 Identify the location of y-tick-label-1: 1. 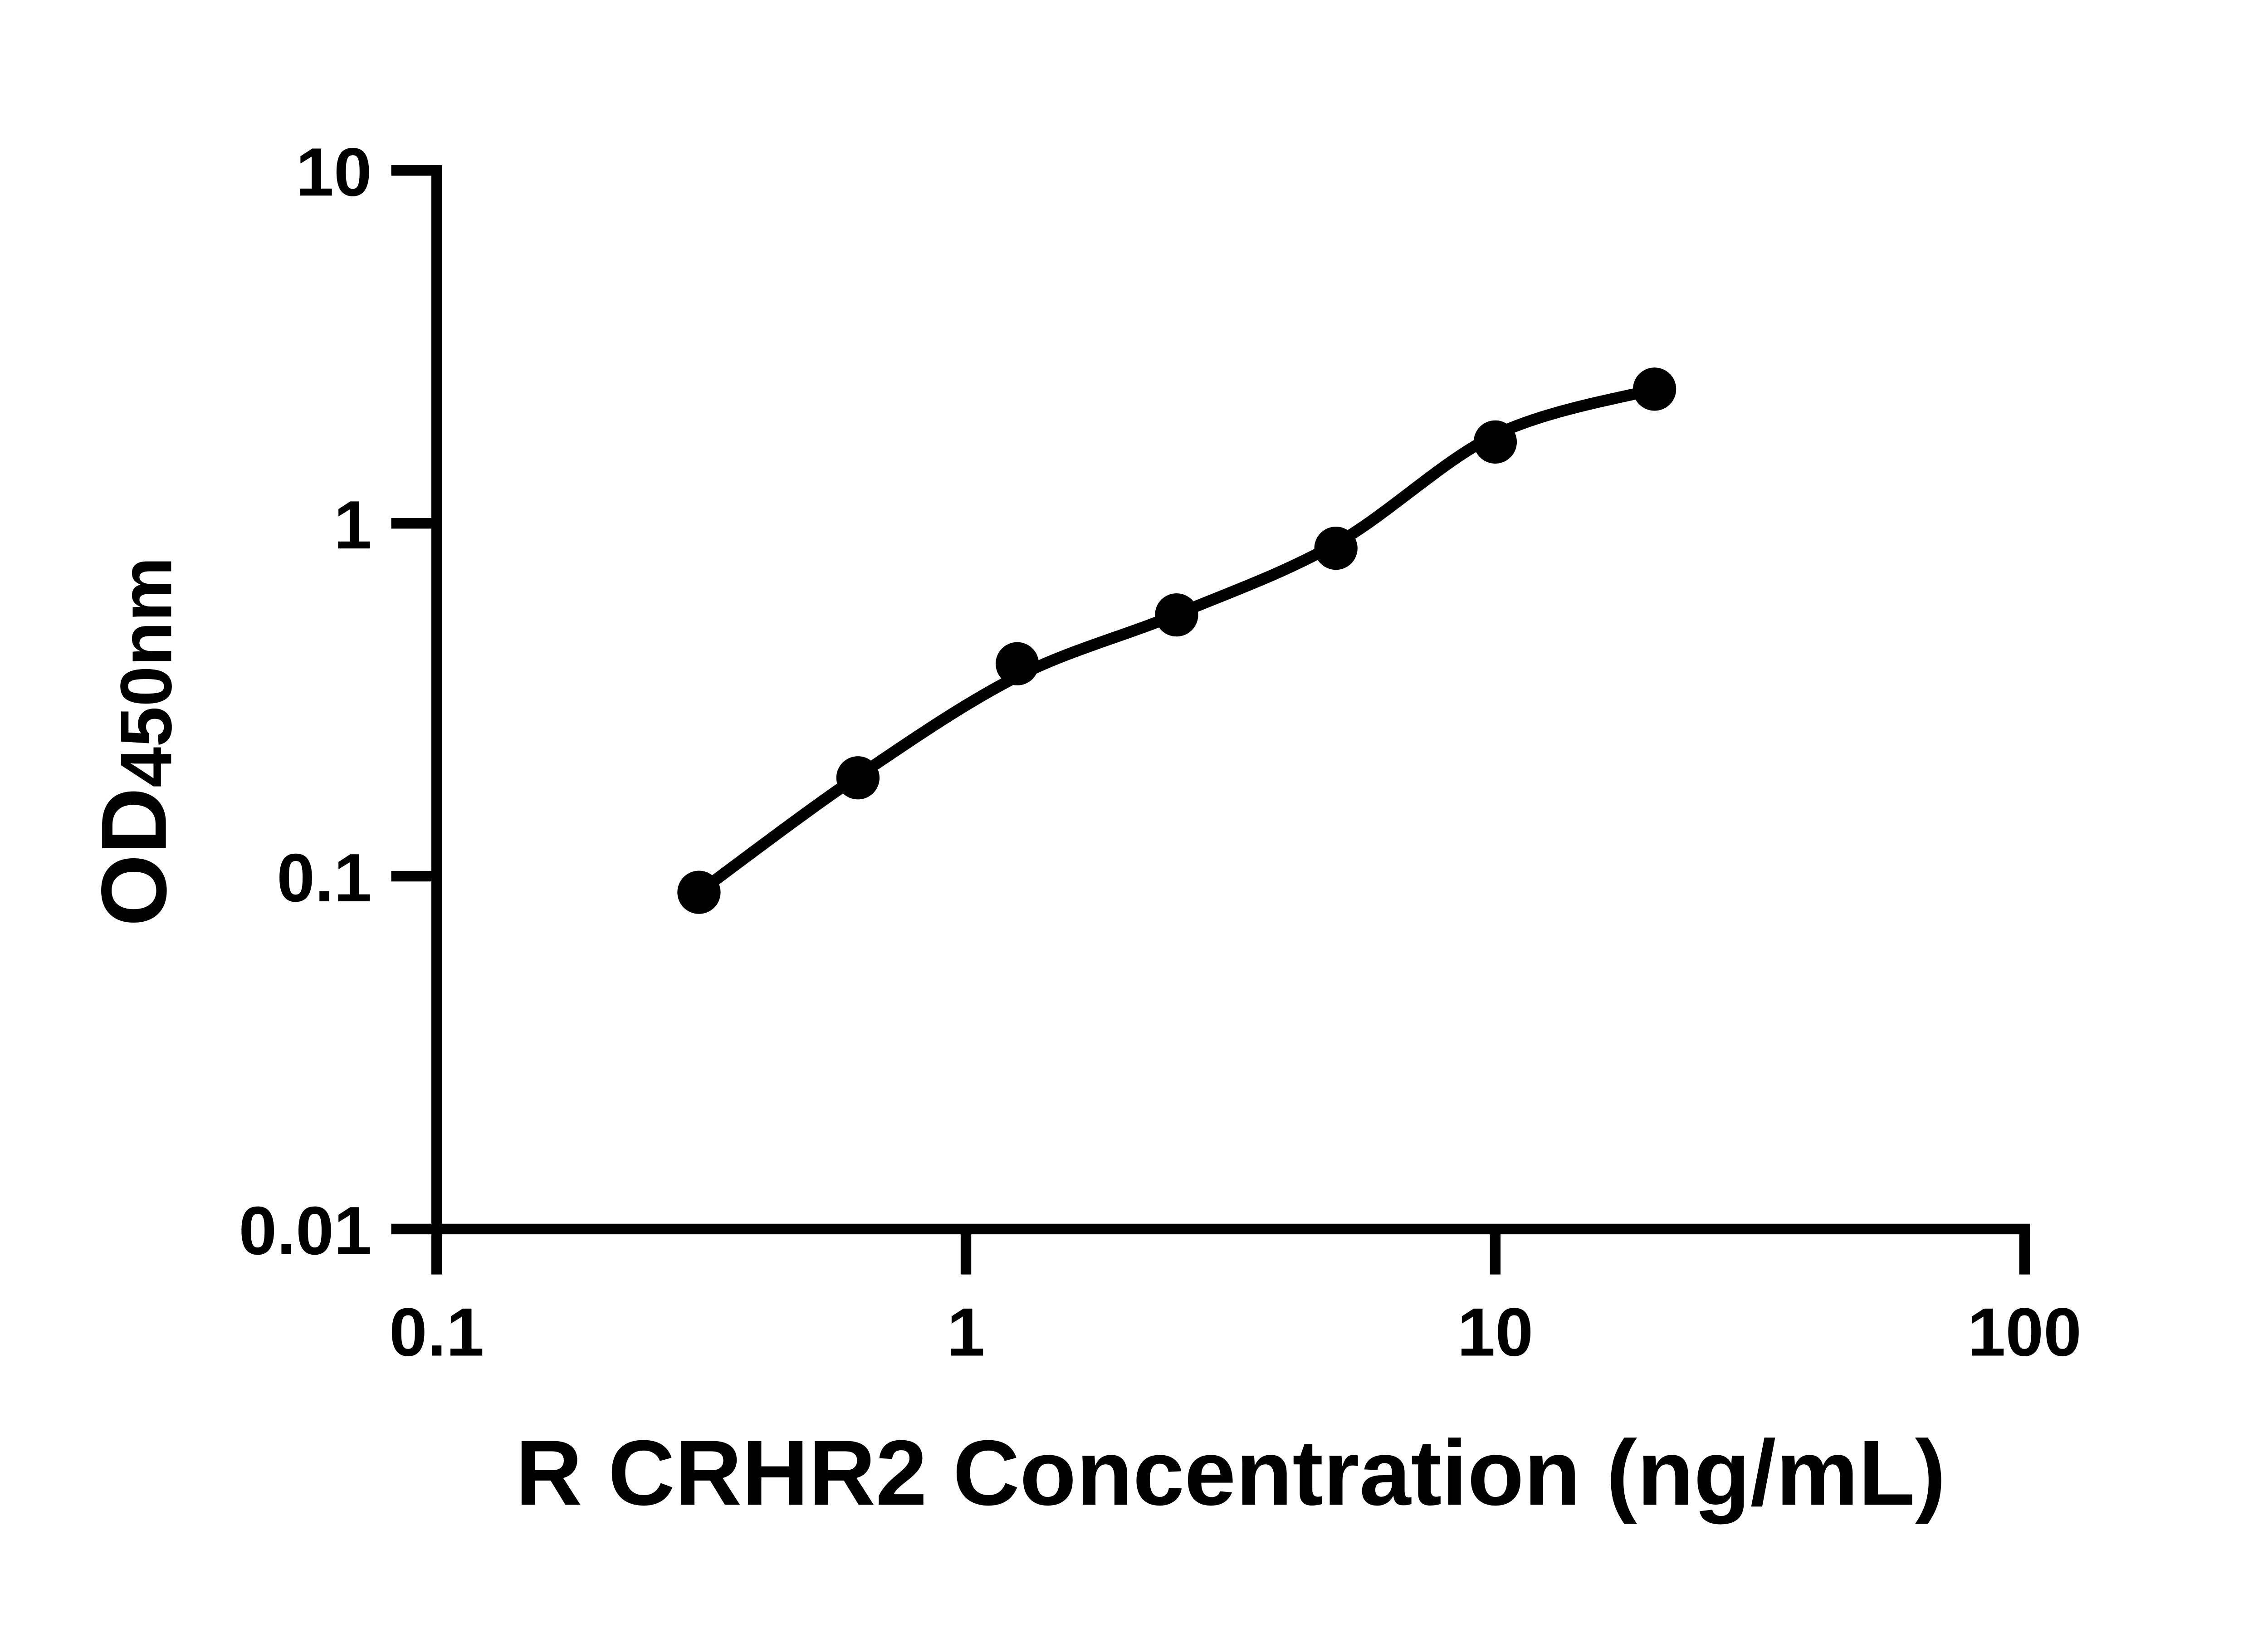
(353, 525).